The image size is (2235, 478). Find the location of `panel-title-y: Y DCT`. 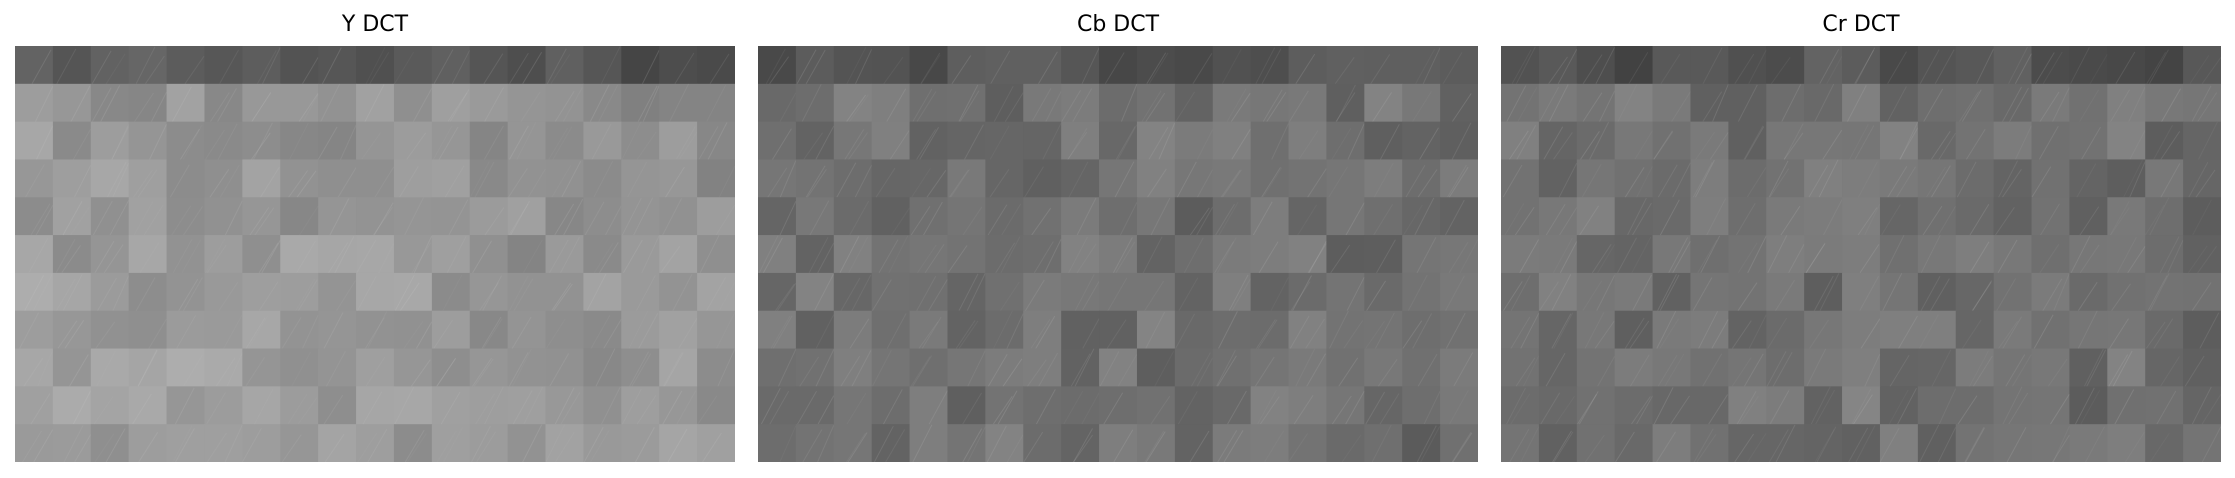

panel-title-y: Y DCT is located at coordinates (375, 24).